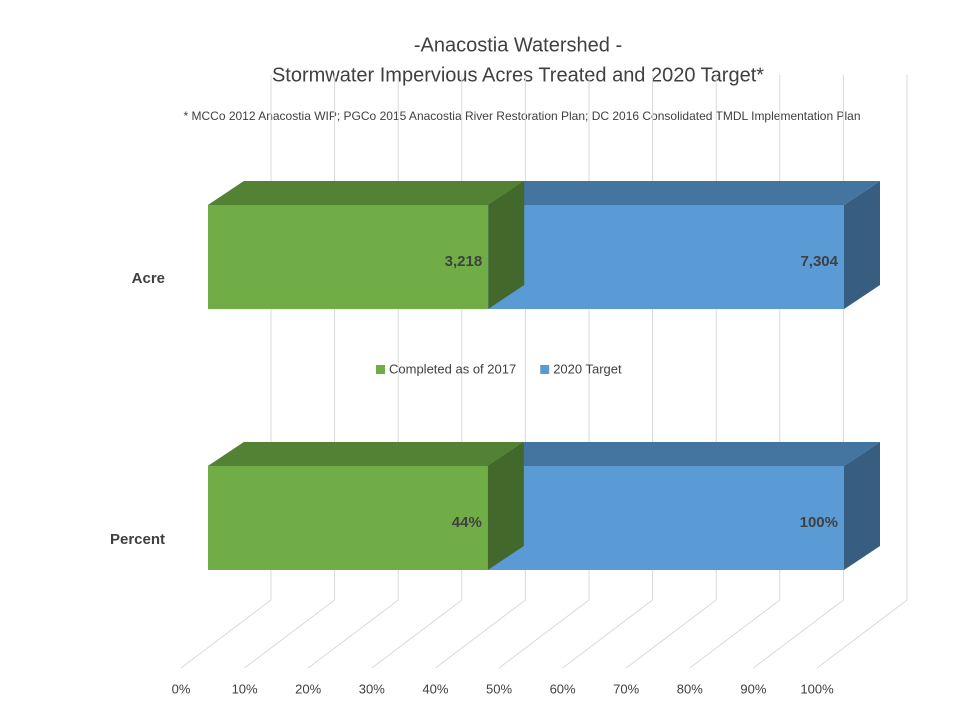 Image resolution: width=960 pixels, height=725 pixels. What do you see at coordinates (862, 372) in the screenshot?
I see `grid-line` at bounding box center [862, 372].